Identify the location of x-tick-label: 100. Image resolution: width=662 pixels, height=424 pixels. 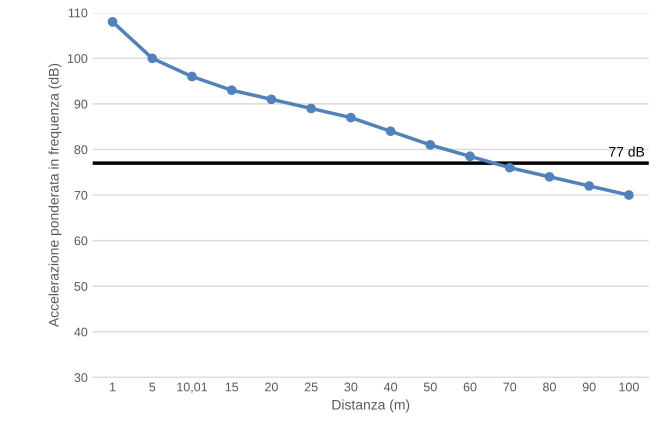
(629, 387).